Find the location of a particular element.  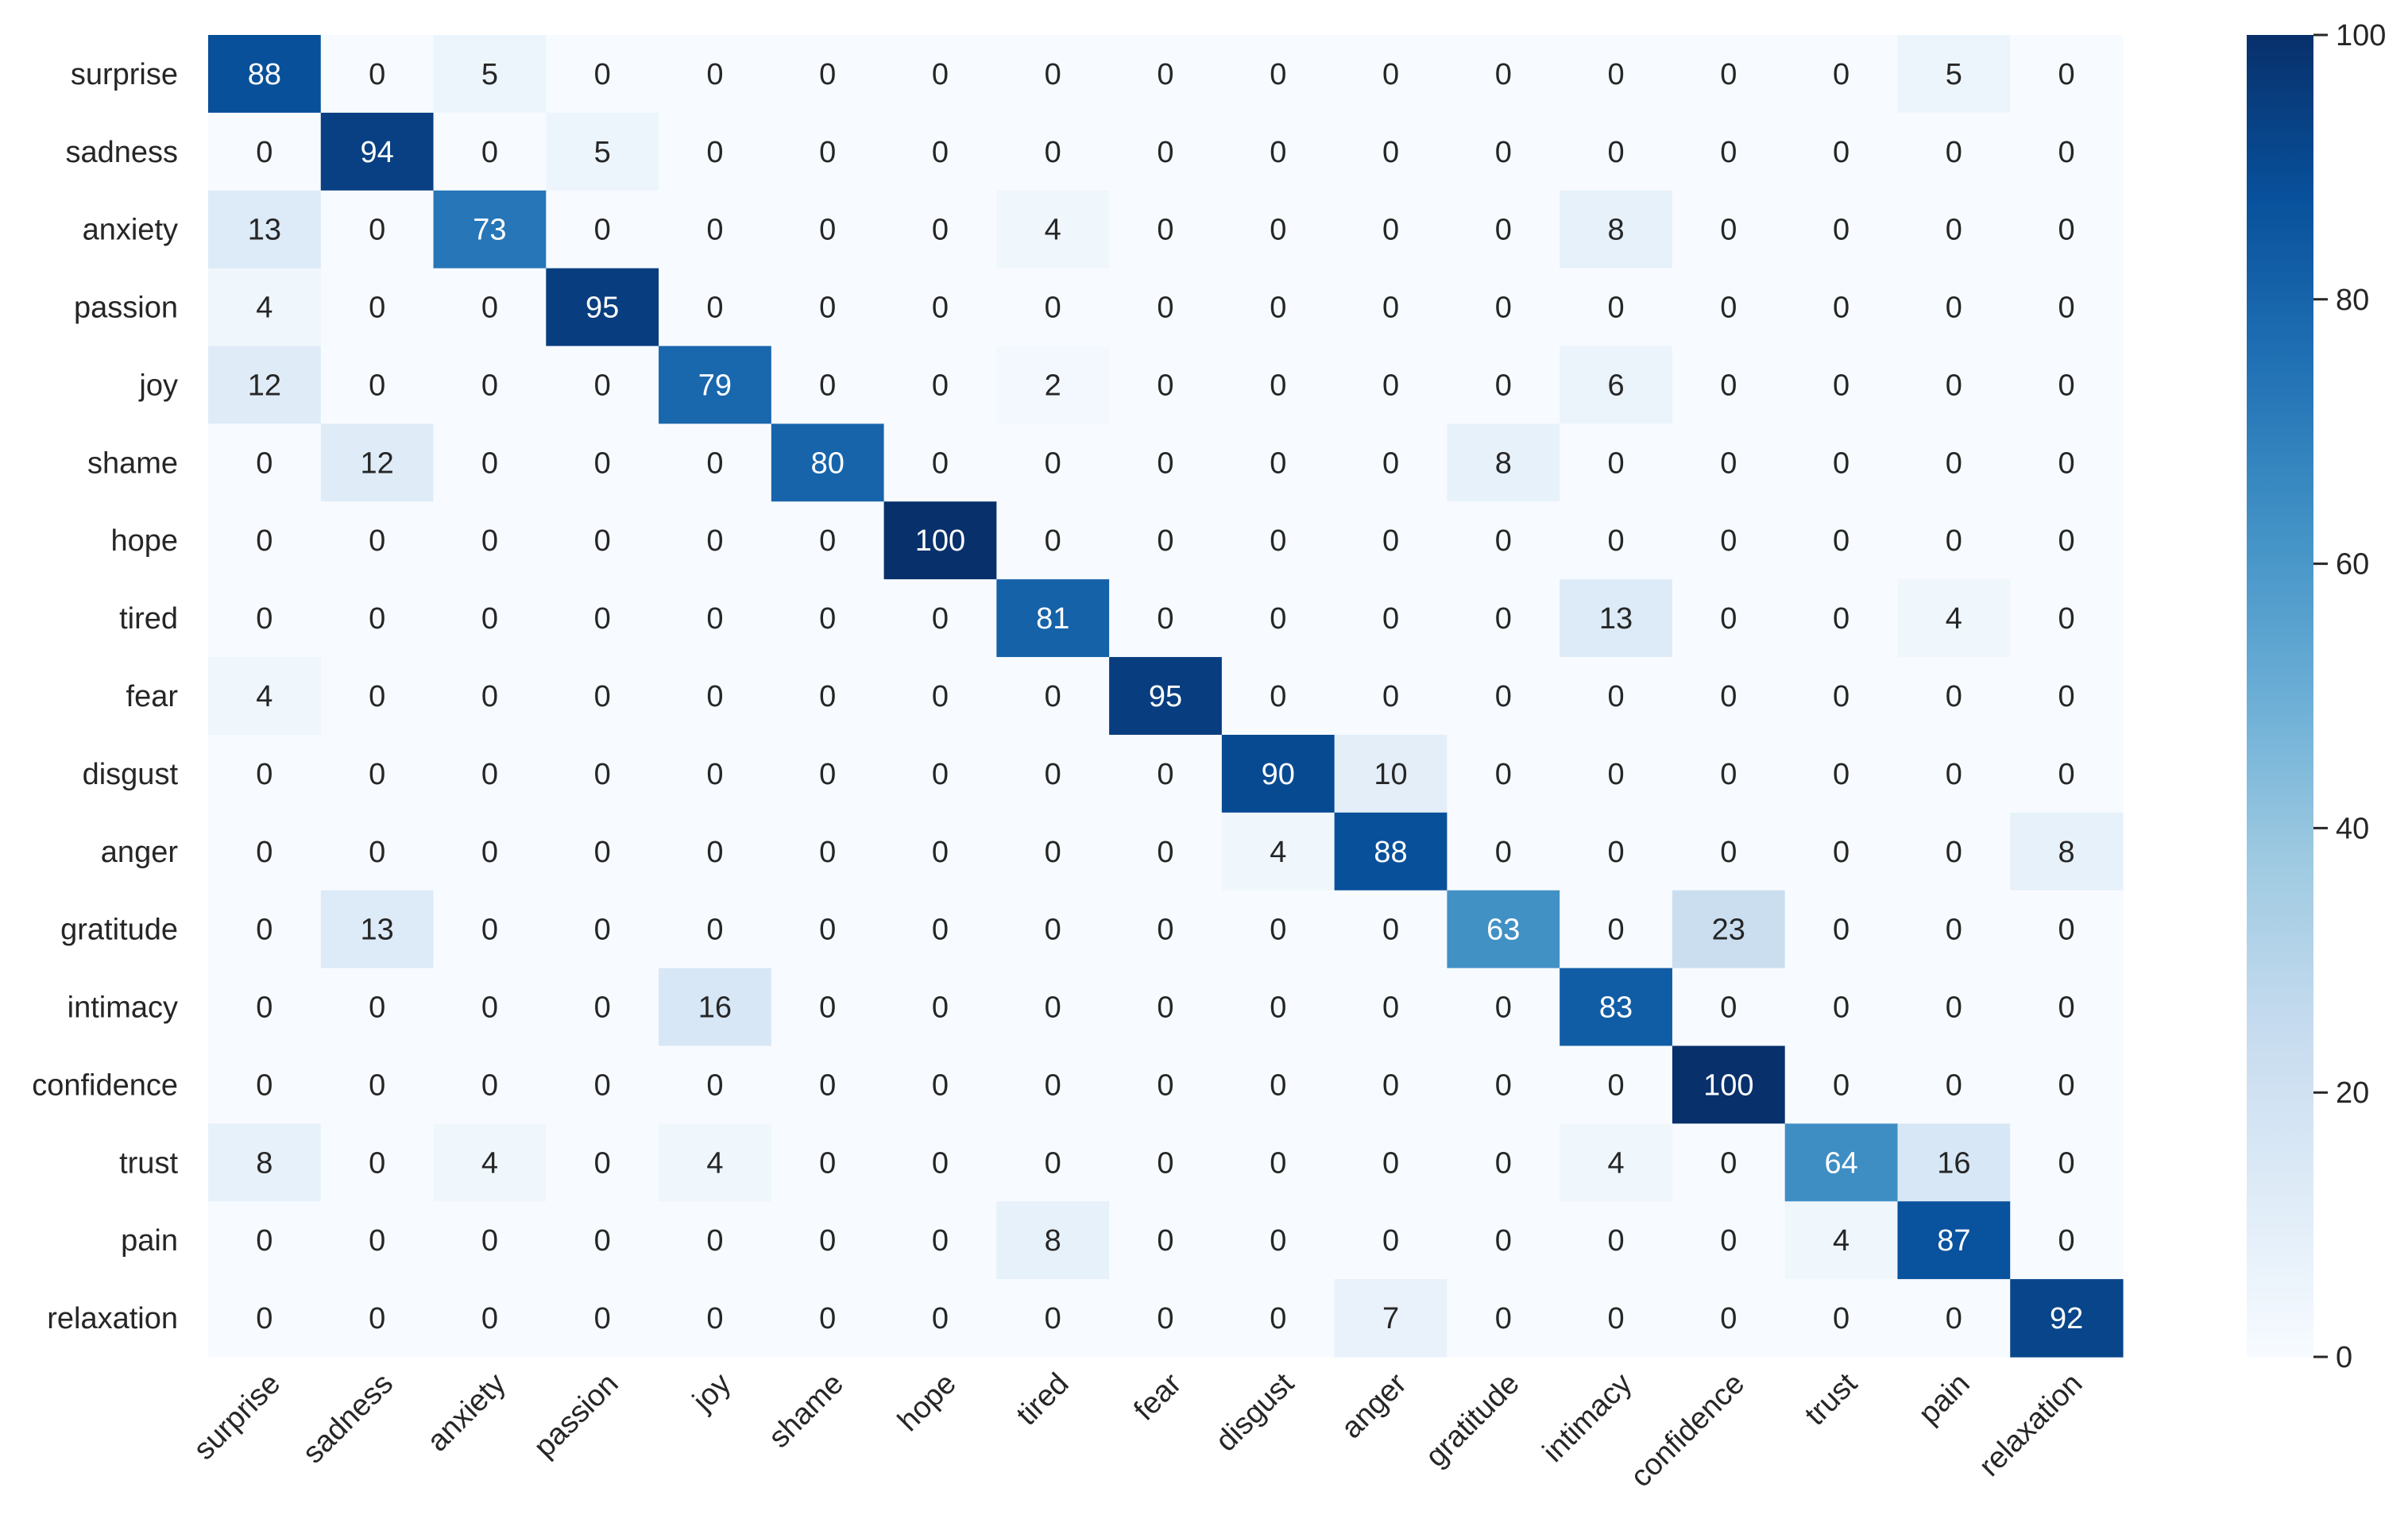

cell-value-trust-relaxation: 0 is located at coordinates (2066, 1163).